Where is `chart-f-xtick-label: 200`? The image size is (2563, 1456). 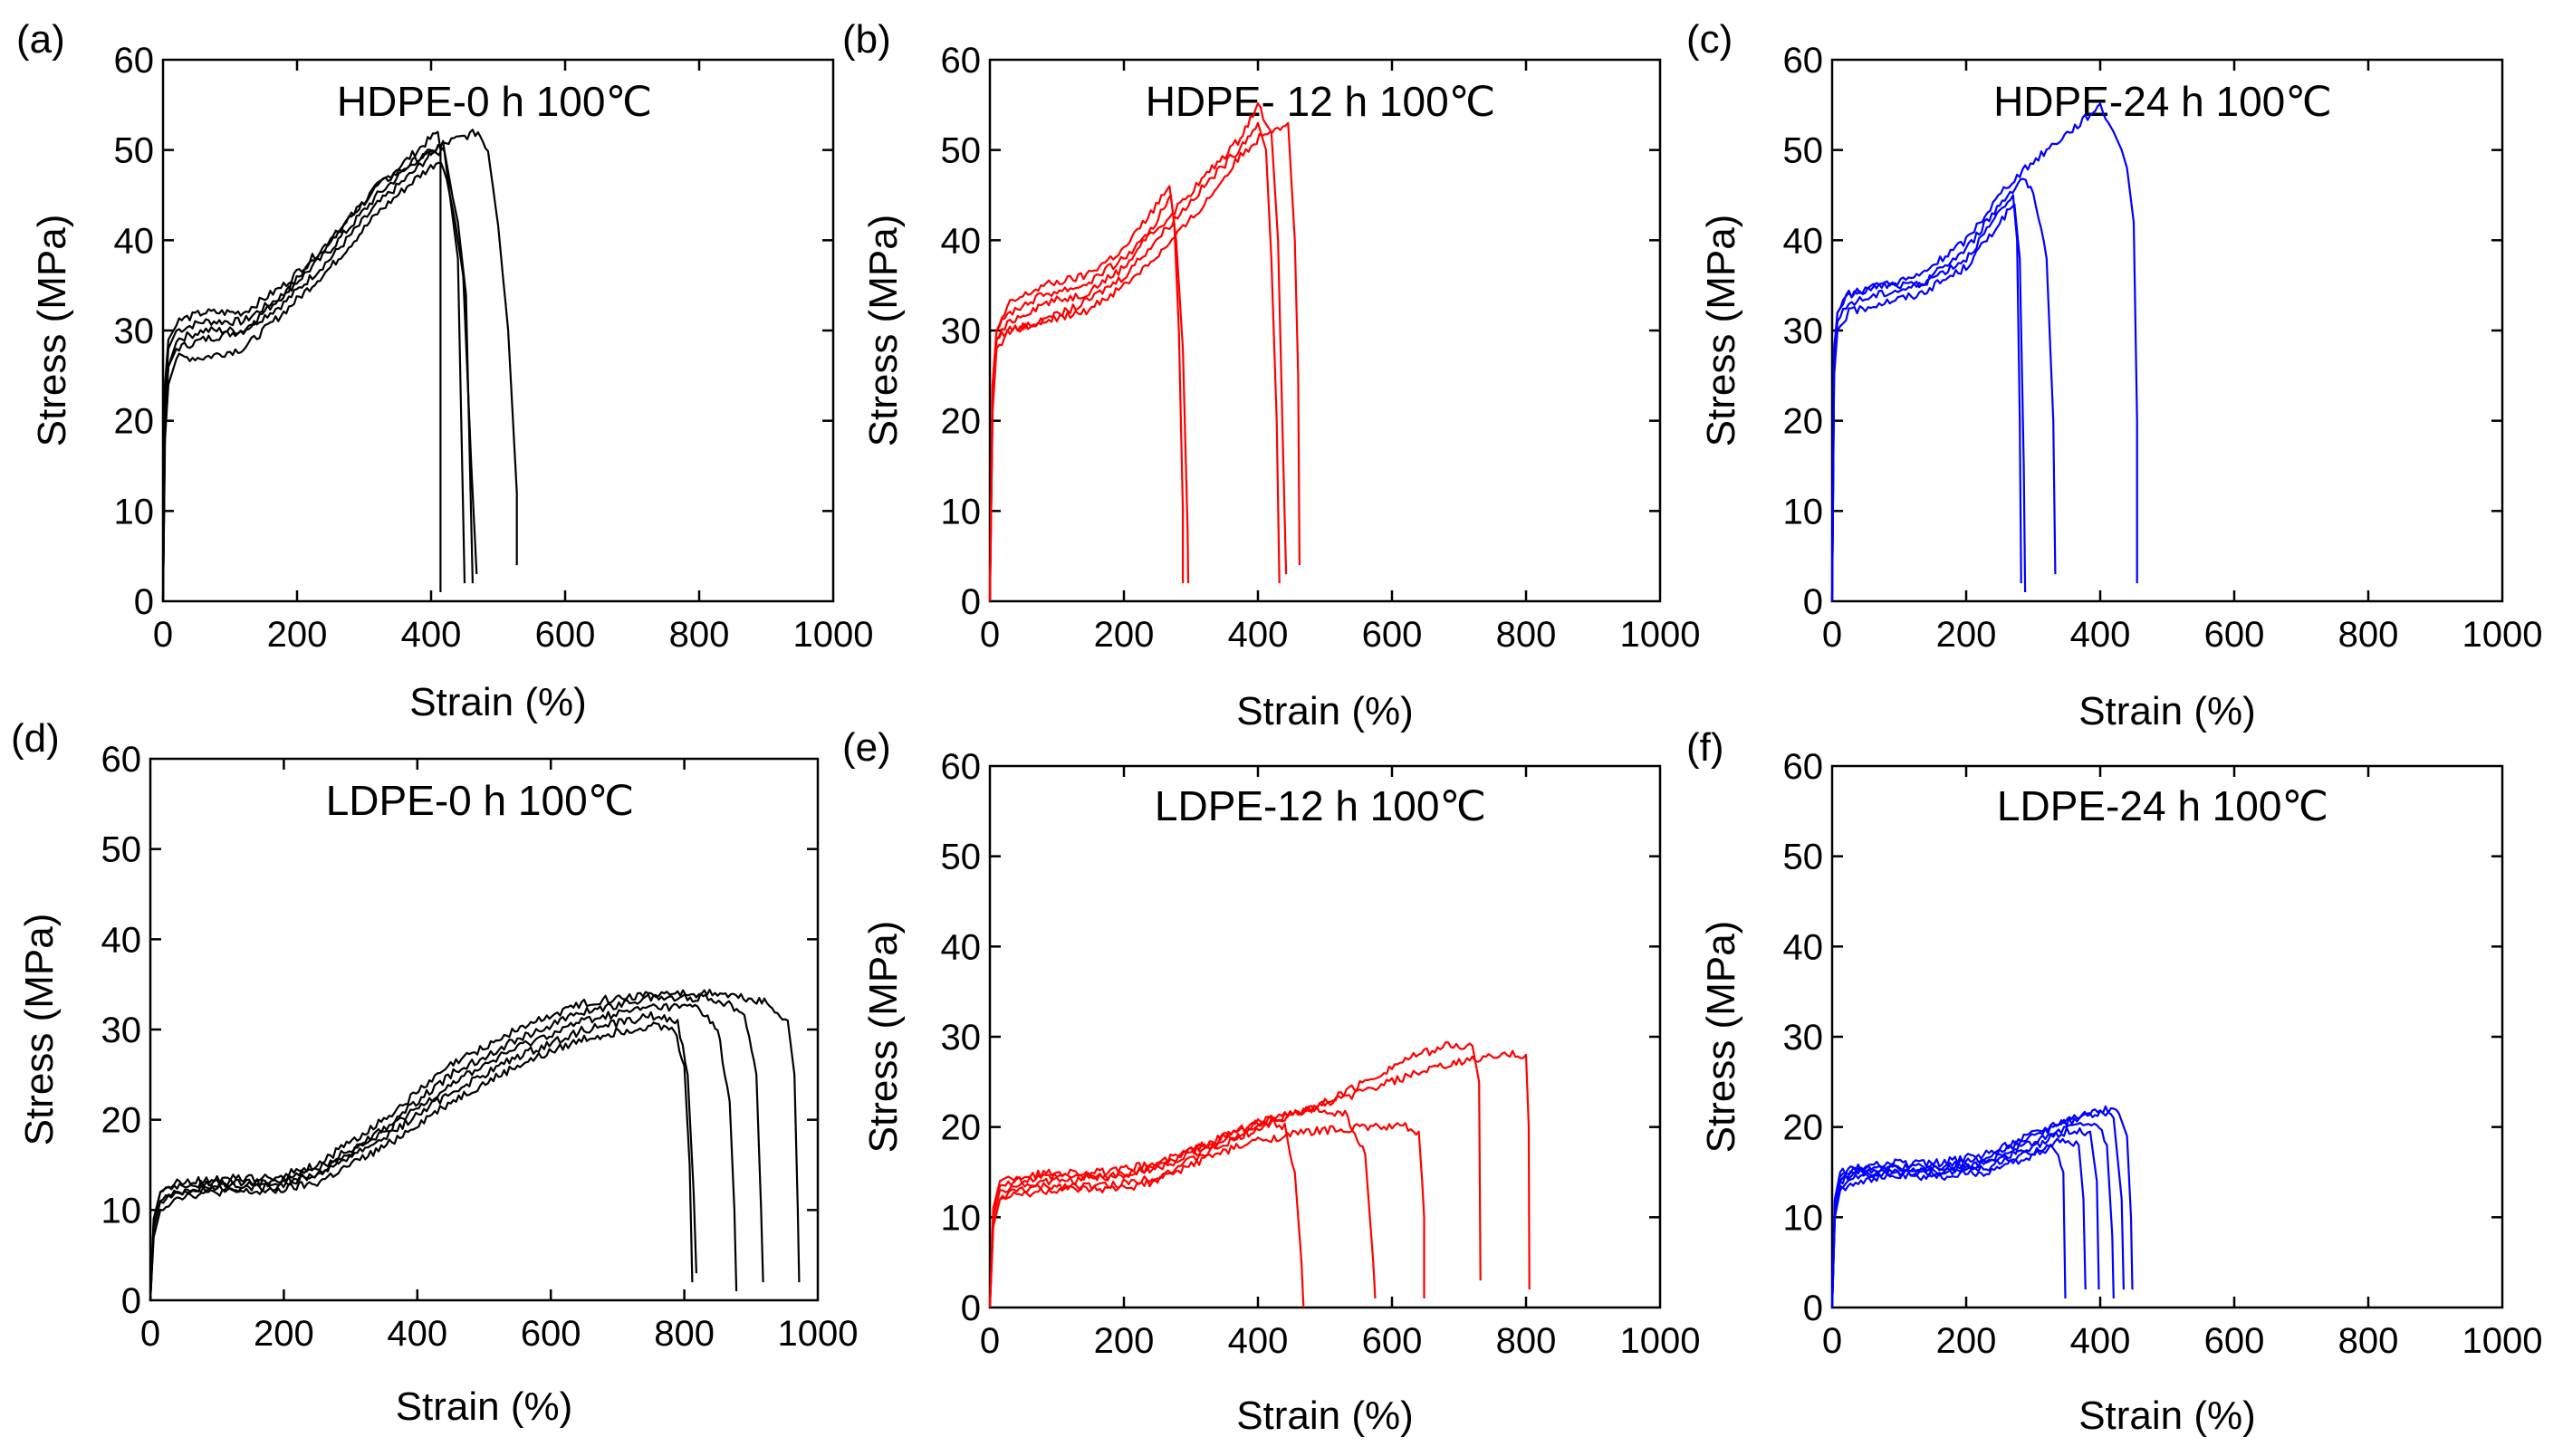 chart-f-xtick-label: 200 is located at coordinates (1967, 1341).